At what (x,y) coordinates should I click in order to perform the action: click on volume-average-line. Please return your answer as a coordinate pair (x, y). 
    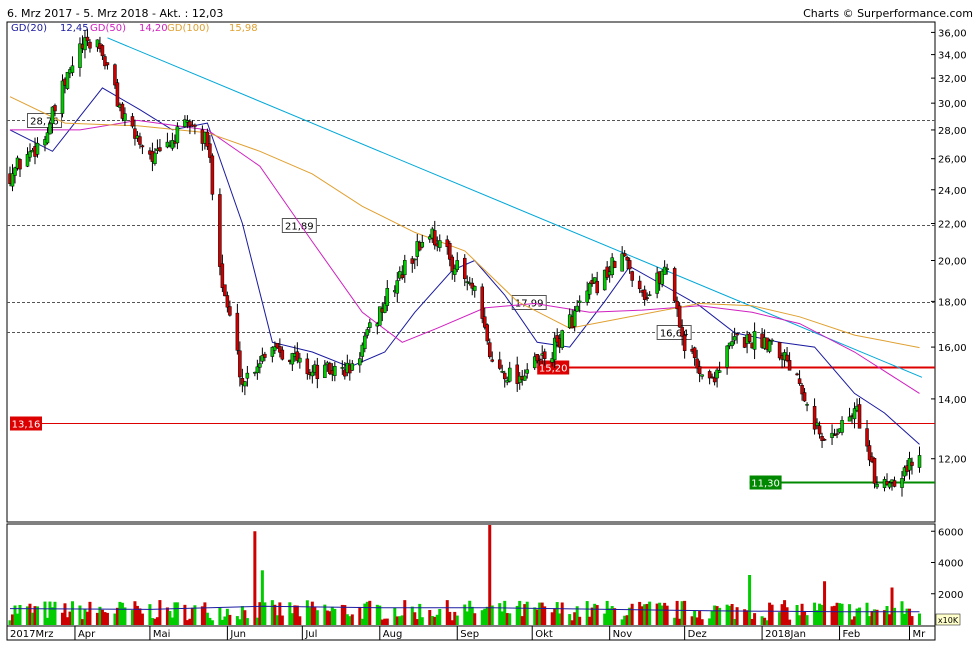
    Looking at the image, I should click on (464, 609).